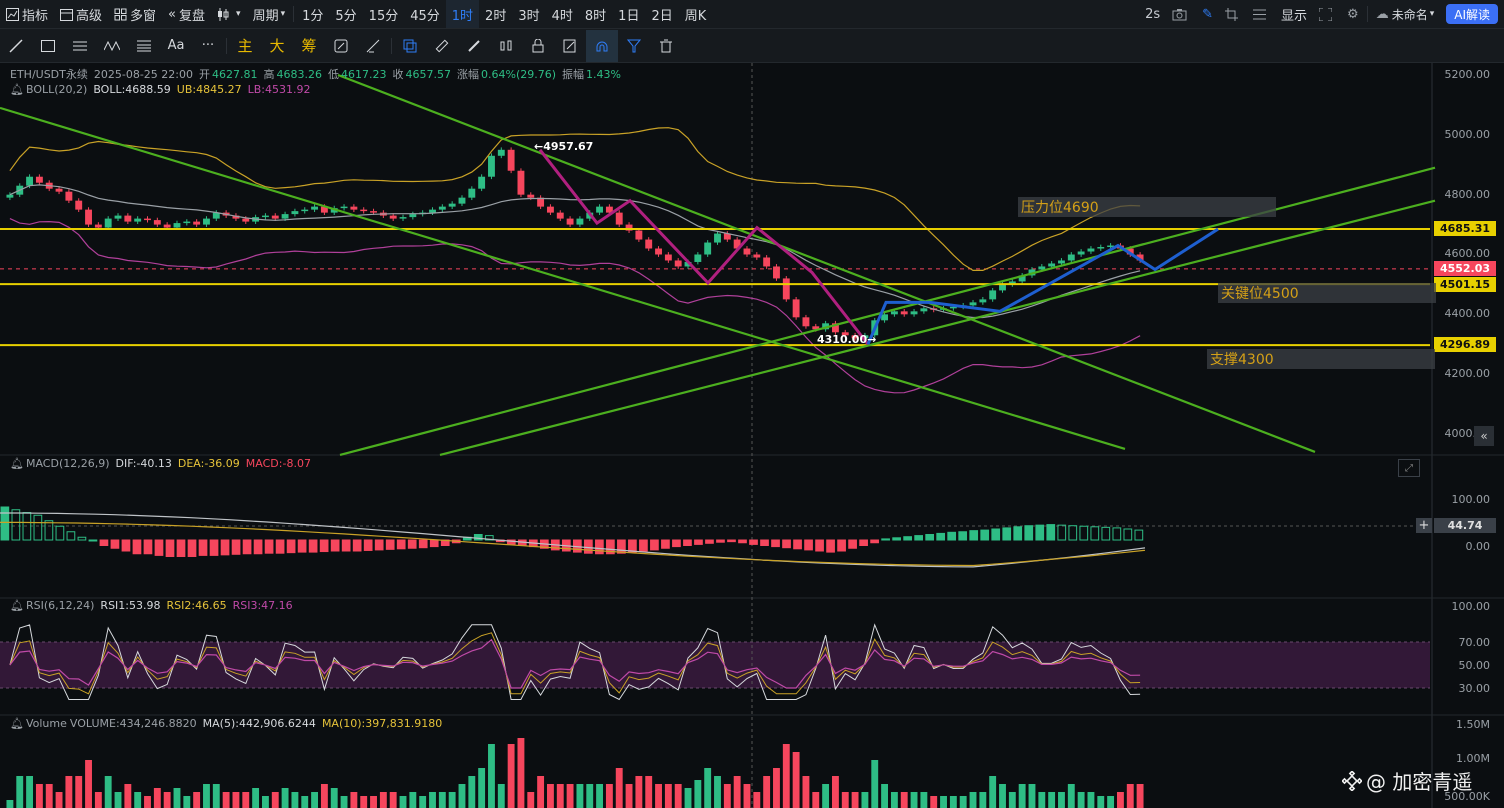  I want to click on key-level-annotation: 关键位4500, so click(1327, 293).